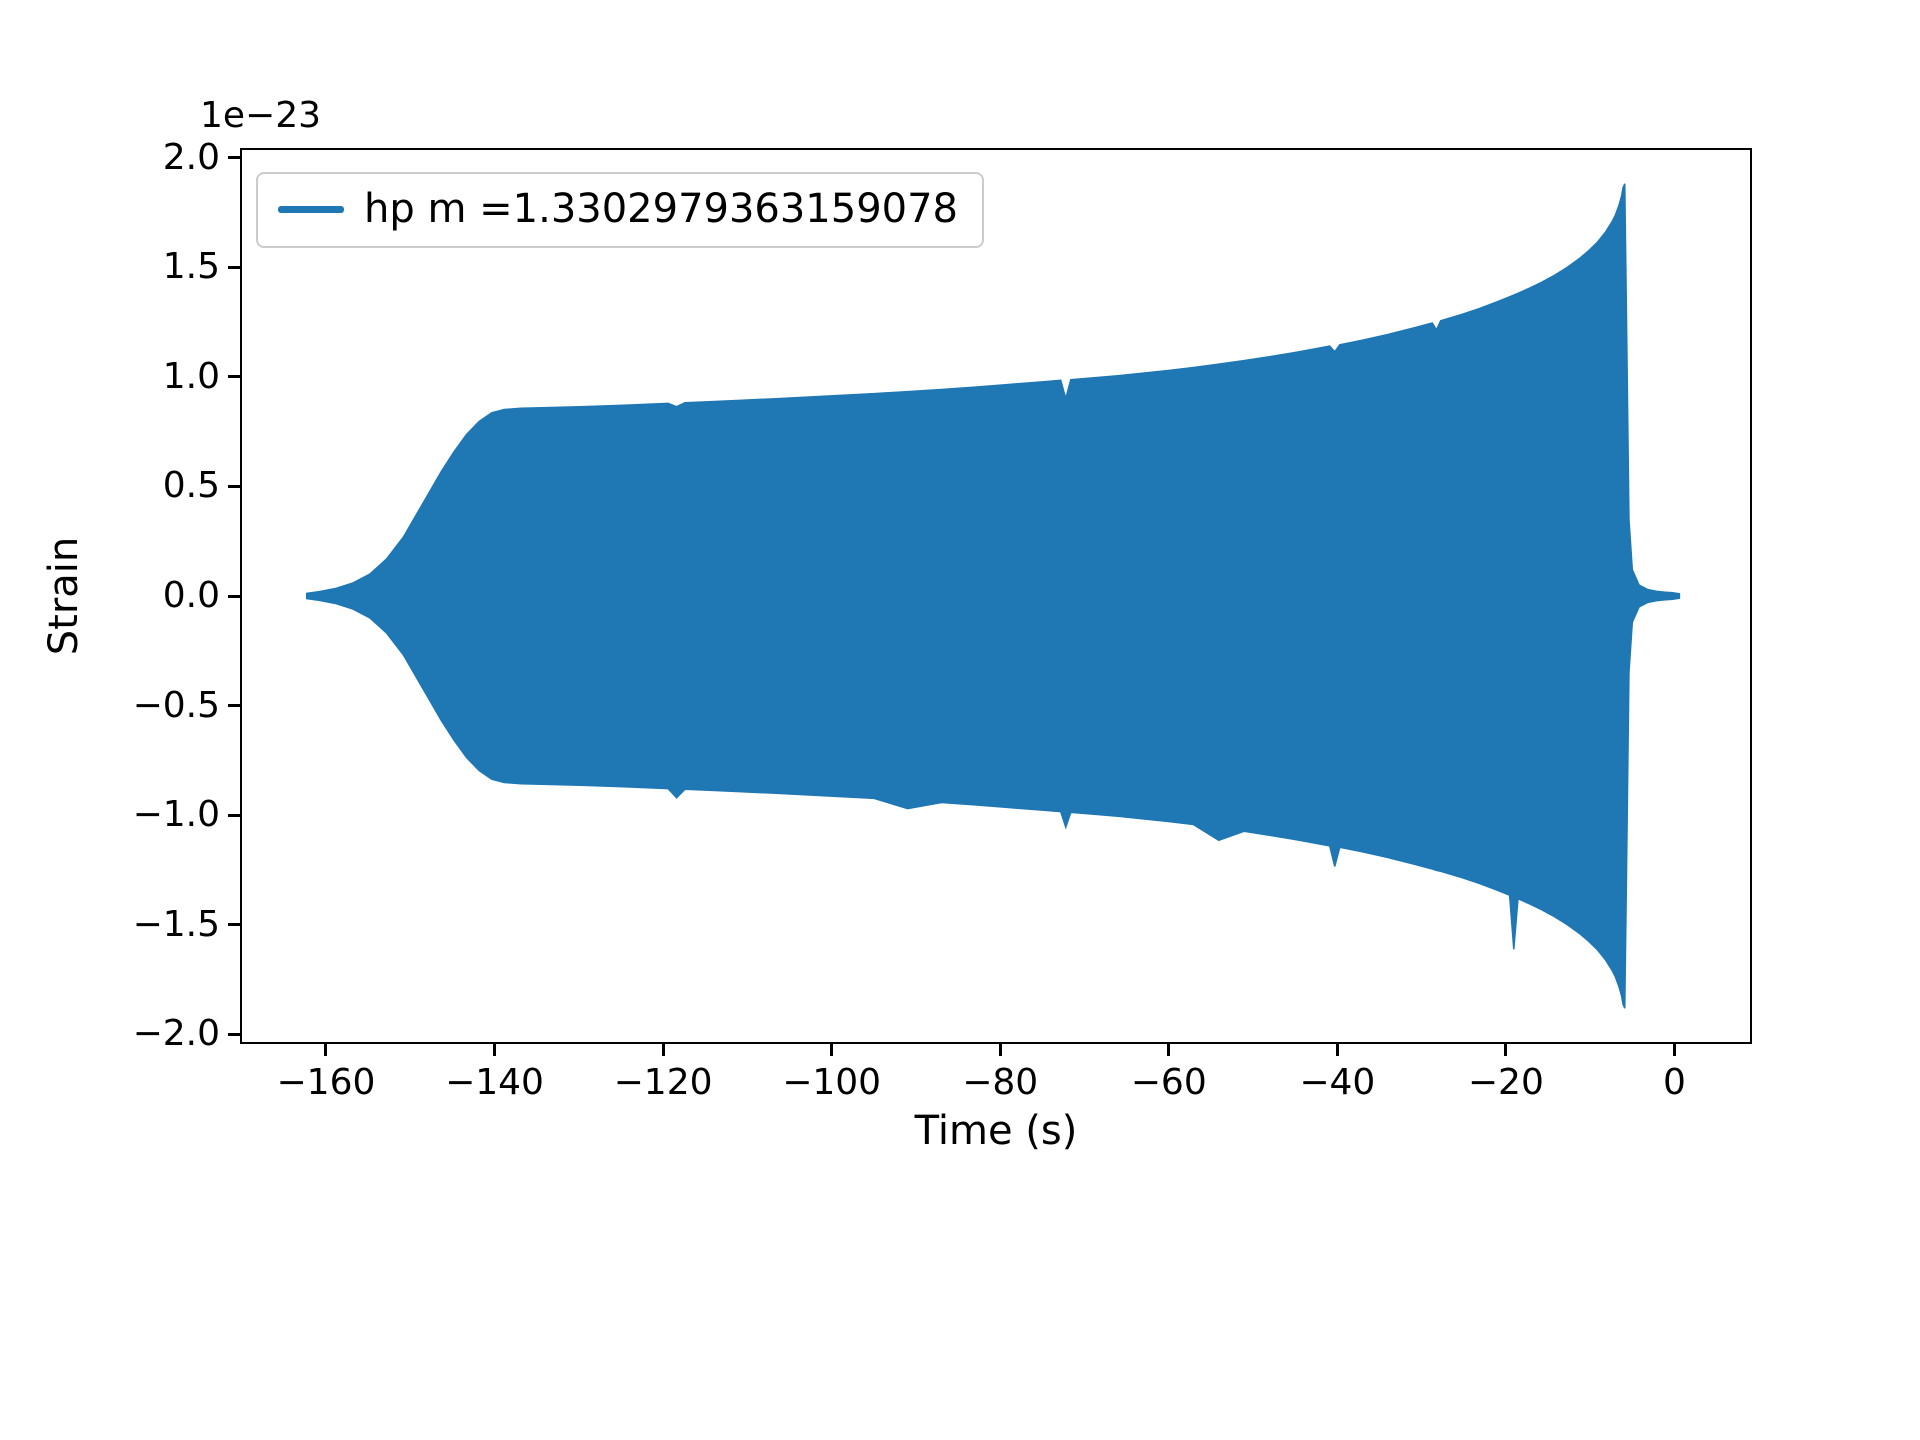 The height and width of the screenshot is (1440, 1920). Describe the element at coordinates (311, 209) in the screenshot. I see `legend-line-sample` at that location.